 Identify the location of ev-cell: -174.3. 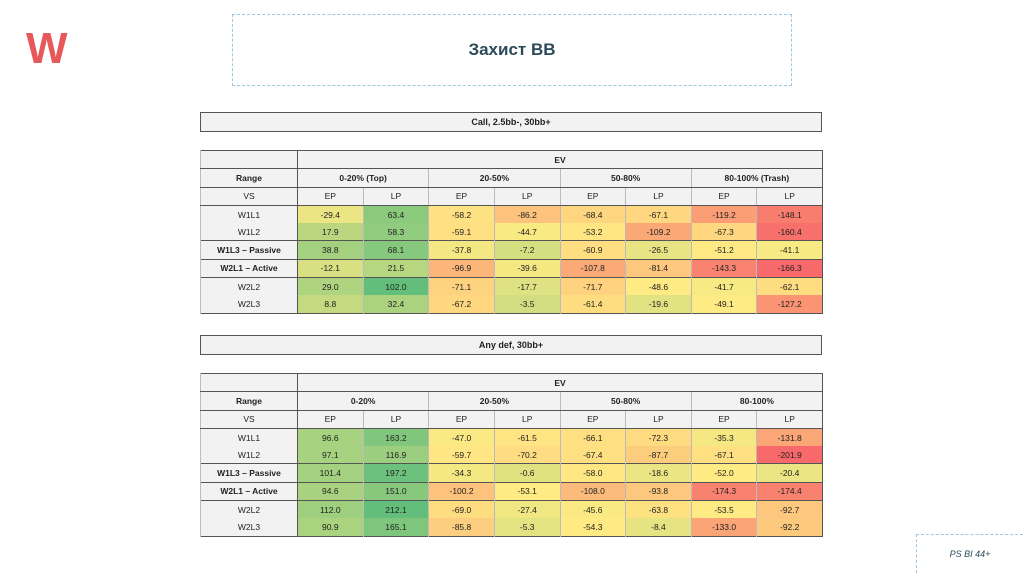
(723, 491).